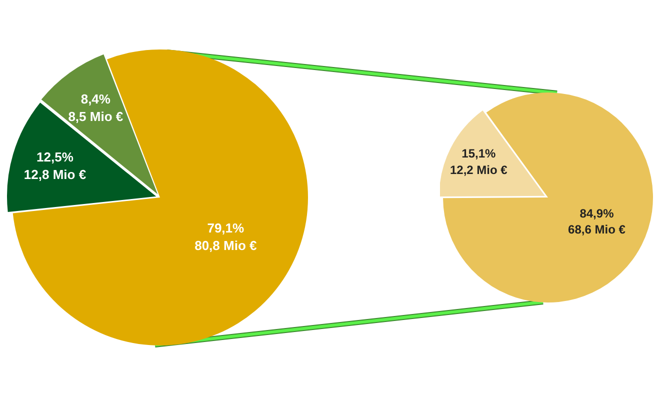 This screenshot has height=395, width=666. Describe the element at coordinates (55, 165) in the screenshot. I see `data-label: 12,5% 12,8 Mio €` at that location.